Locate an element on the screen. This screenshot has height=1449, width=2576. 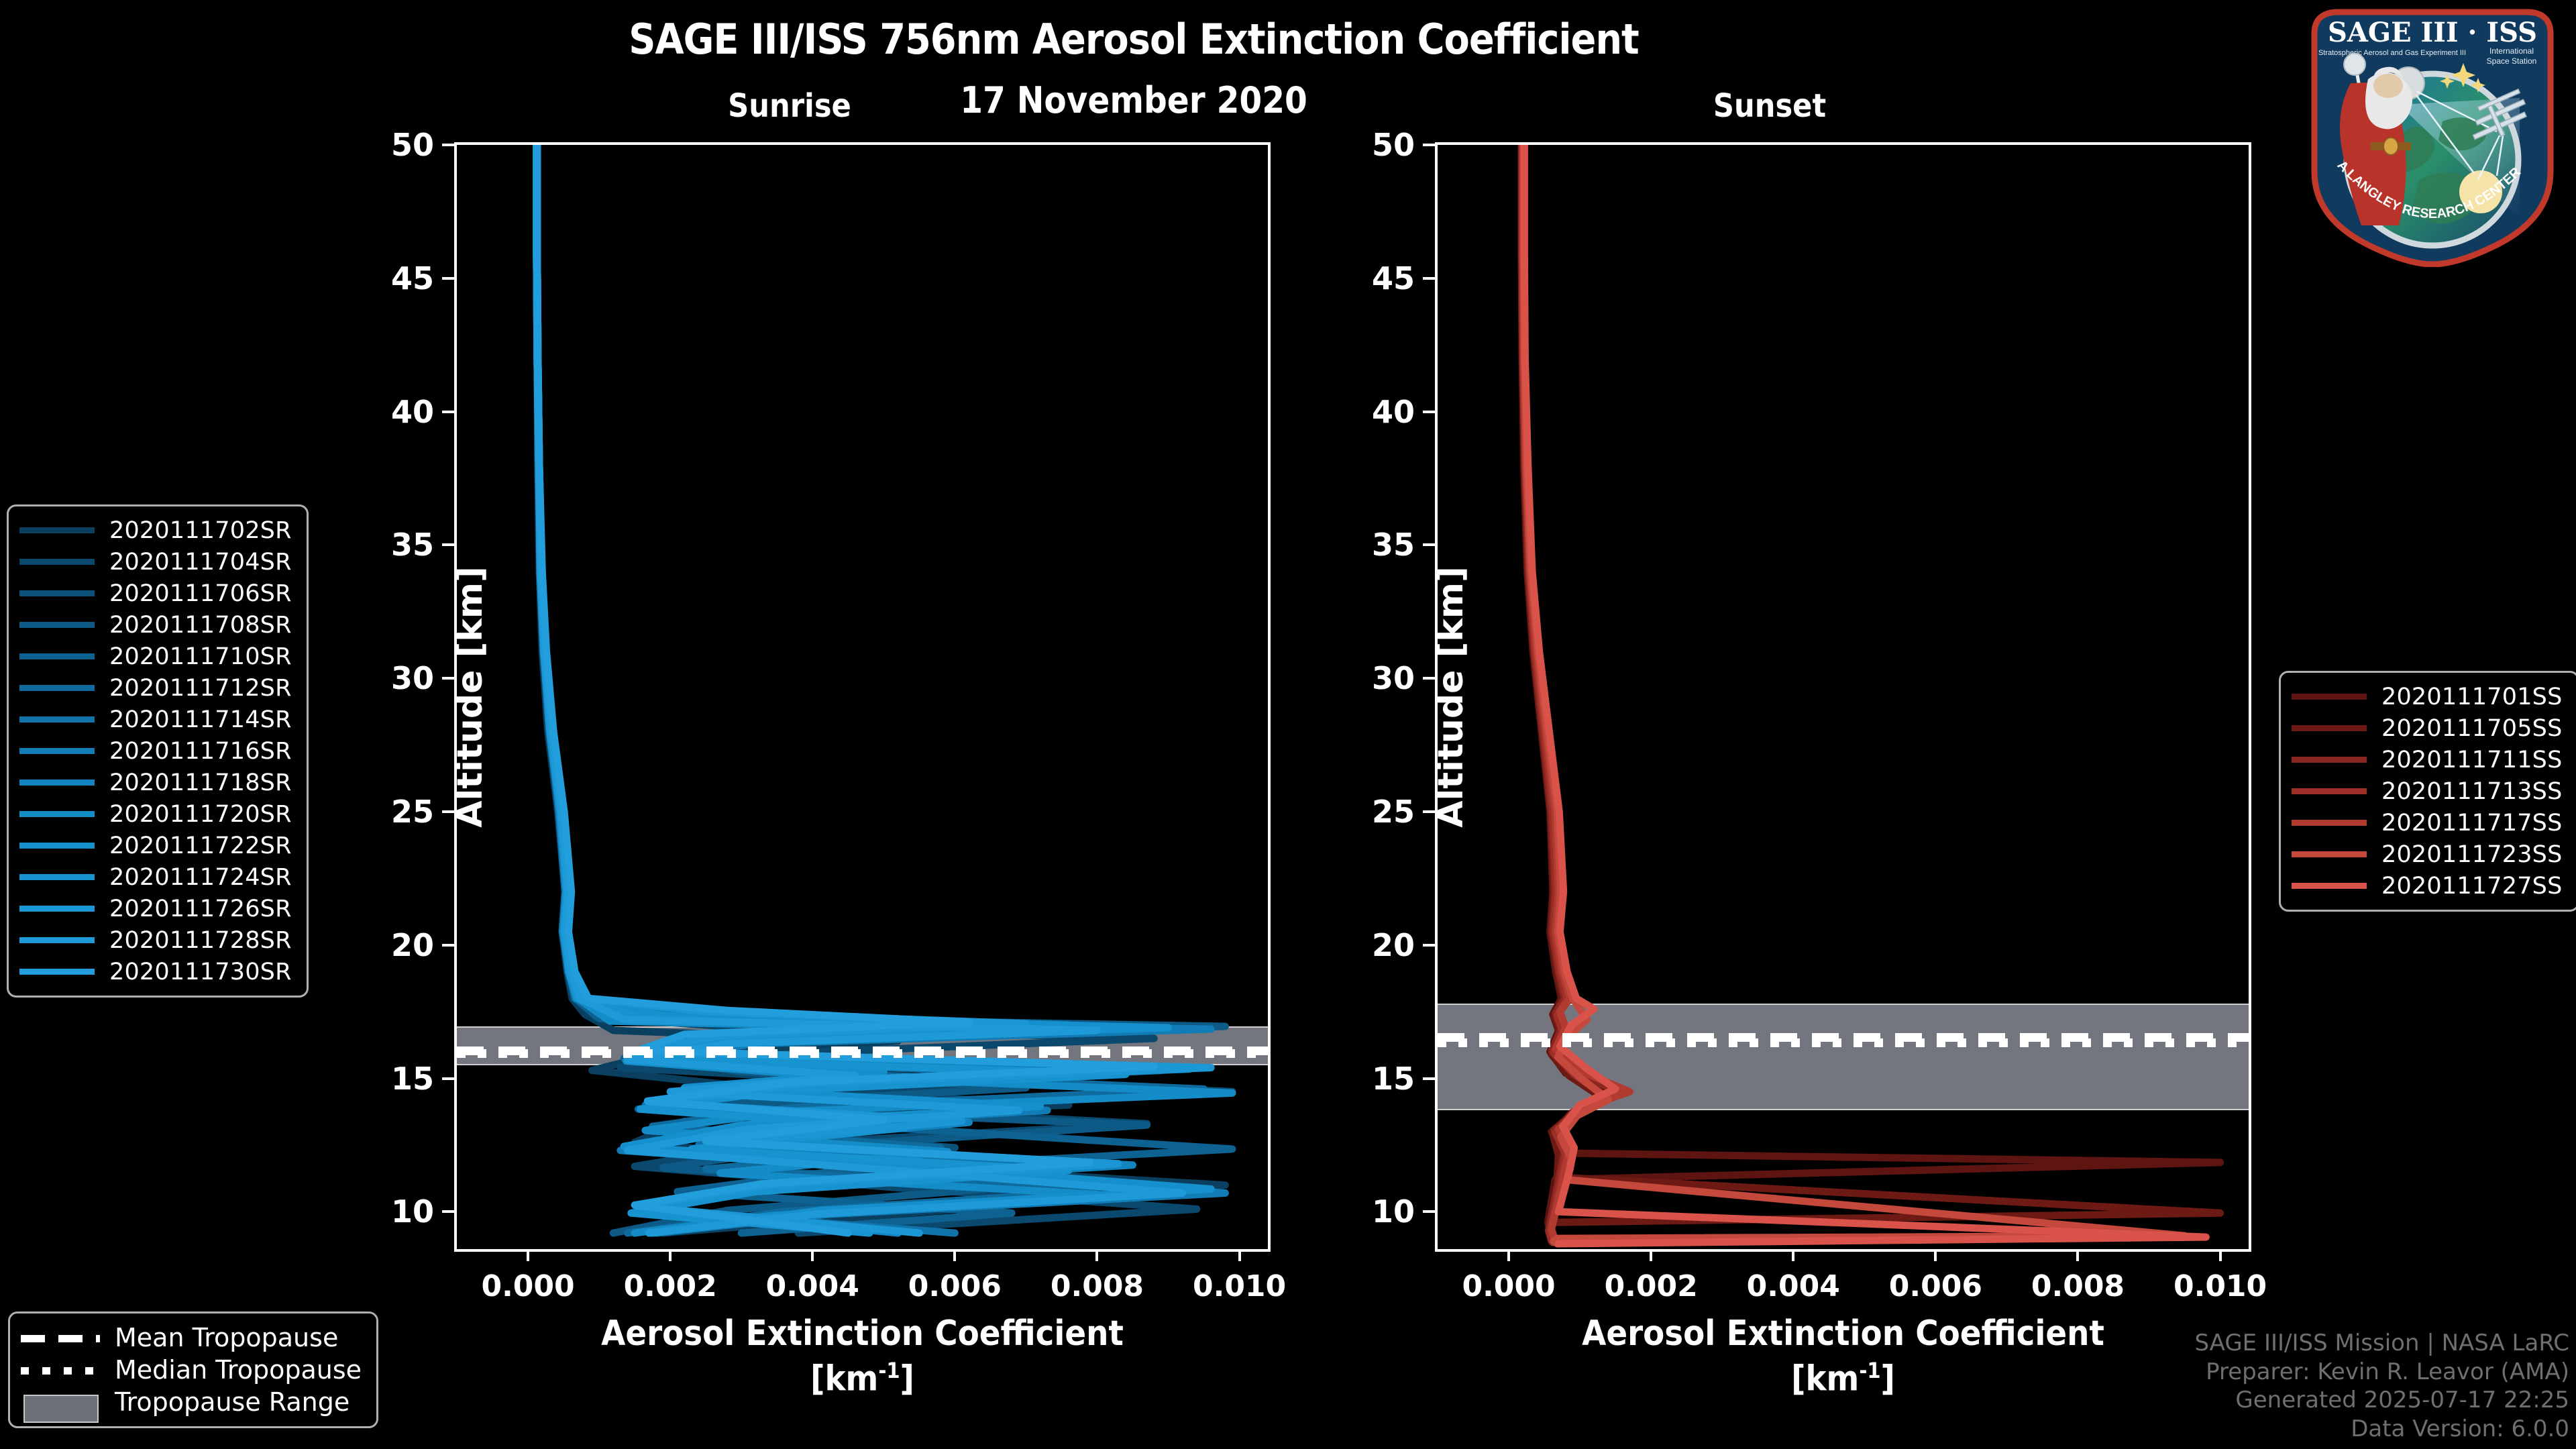
x-tick-label: 0.004 is located at coordinates (812, 1286).